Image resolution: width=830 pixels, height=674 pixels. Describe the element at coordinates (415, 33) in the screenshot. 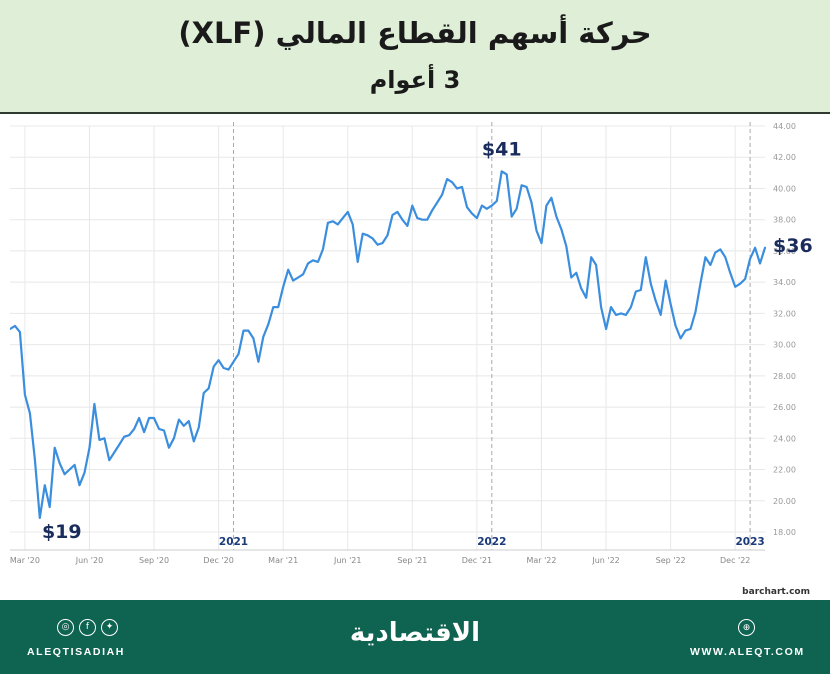

I see `chart-title: حركة أسهم القطاع المالي (XLF)` at that location.